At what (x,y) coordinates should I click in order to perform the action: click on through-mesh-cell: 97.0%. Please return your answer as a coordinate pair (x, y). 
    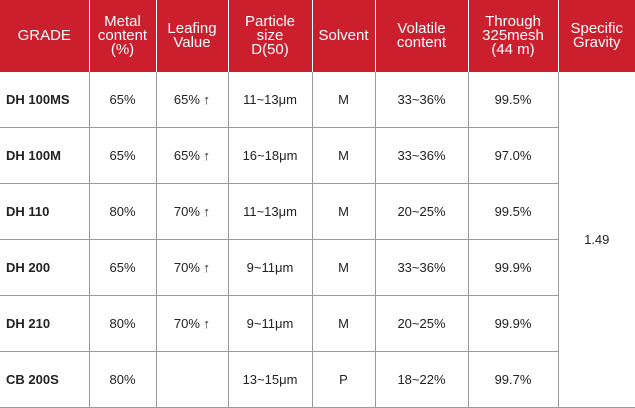
    Looking at the image, I should click on (512, 155).